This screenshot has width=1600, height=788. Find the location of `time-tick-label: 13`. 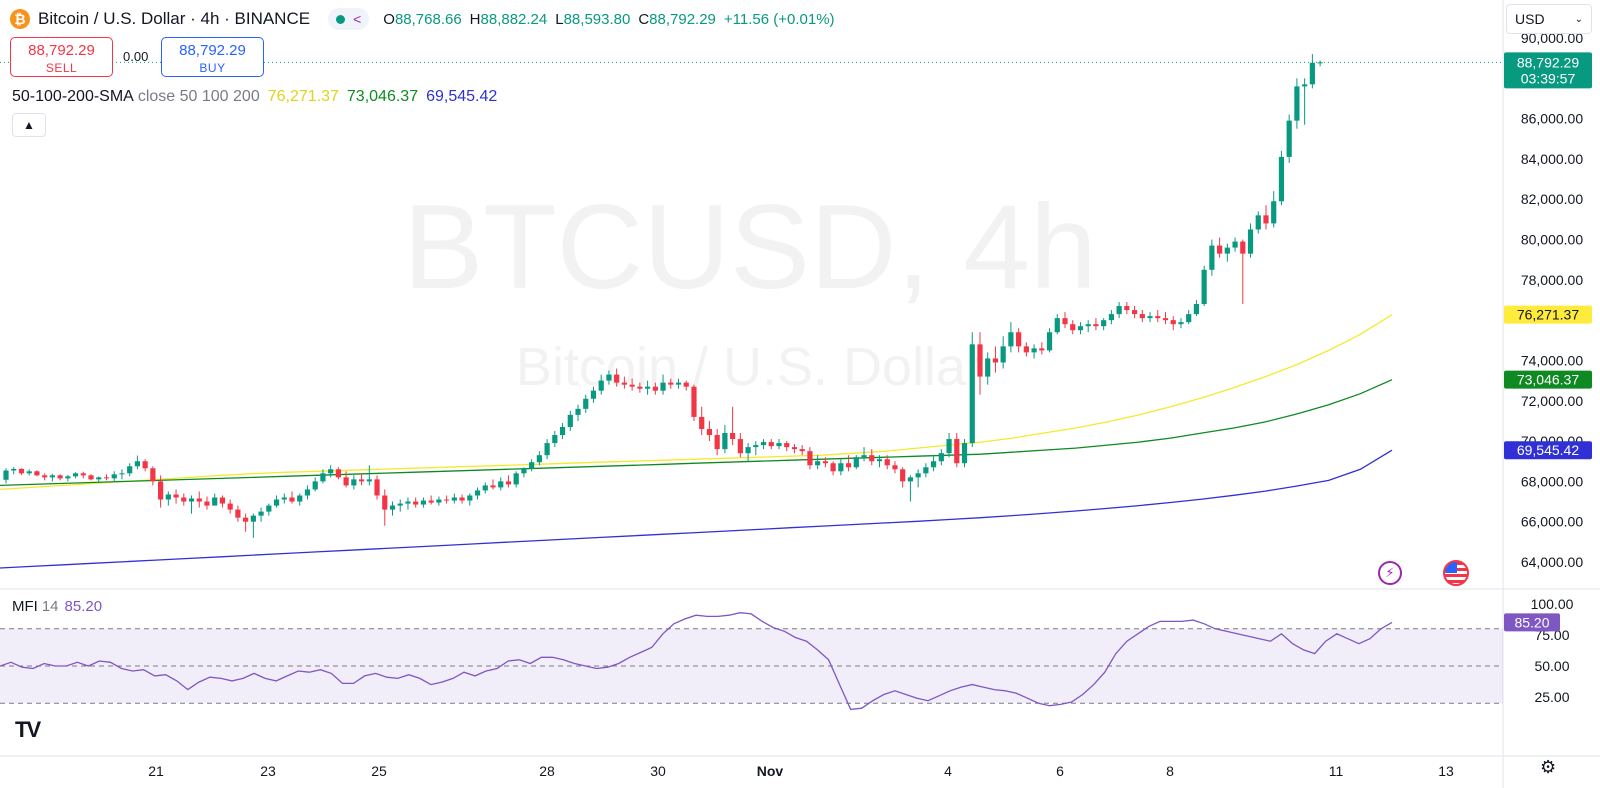

time-tick-label: 13 is located at coordinates (1446, 771).